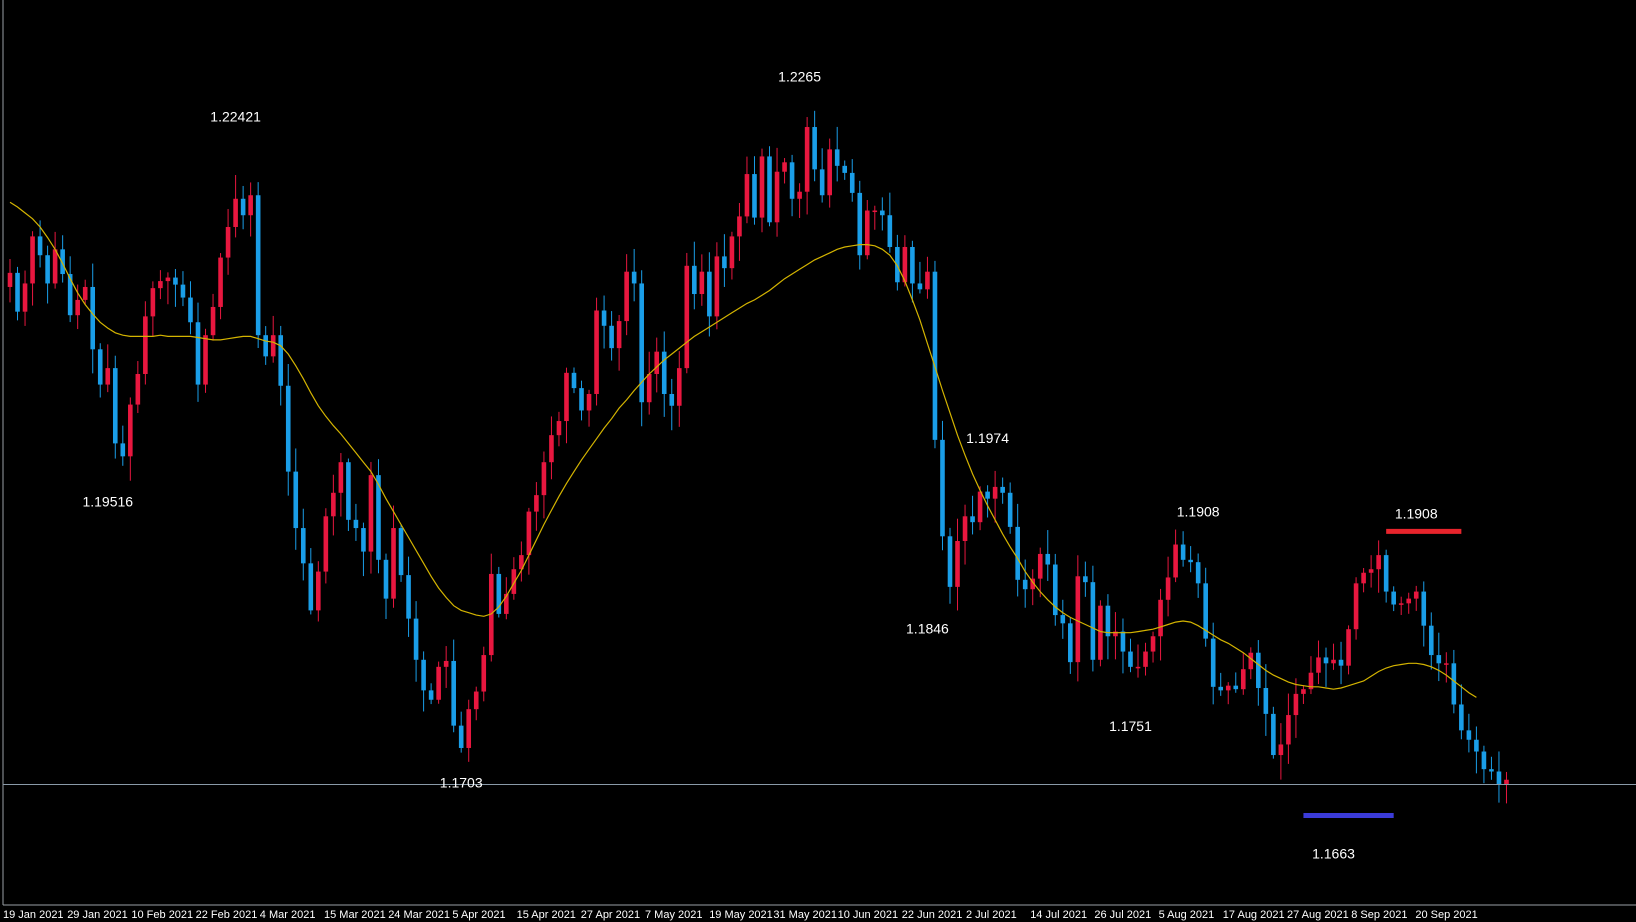  What do you see at coordinates (868, 915) in the screenshot?
I see `x-tick-label: 10 Jun 2021` at bounding box center [868, 915].